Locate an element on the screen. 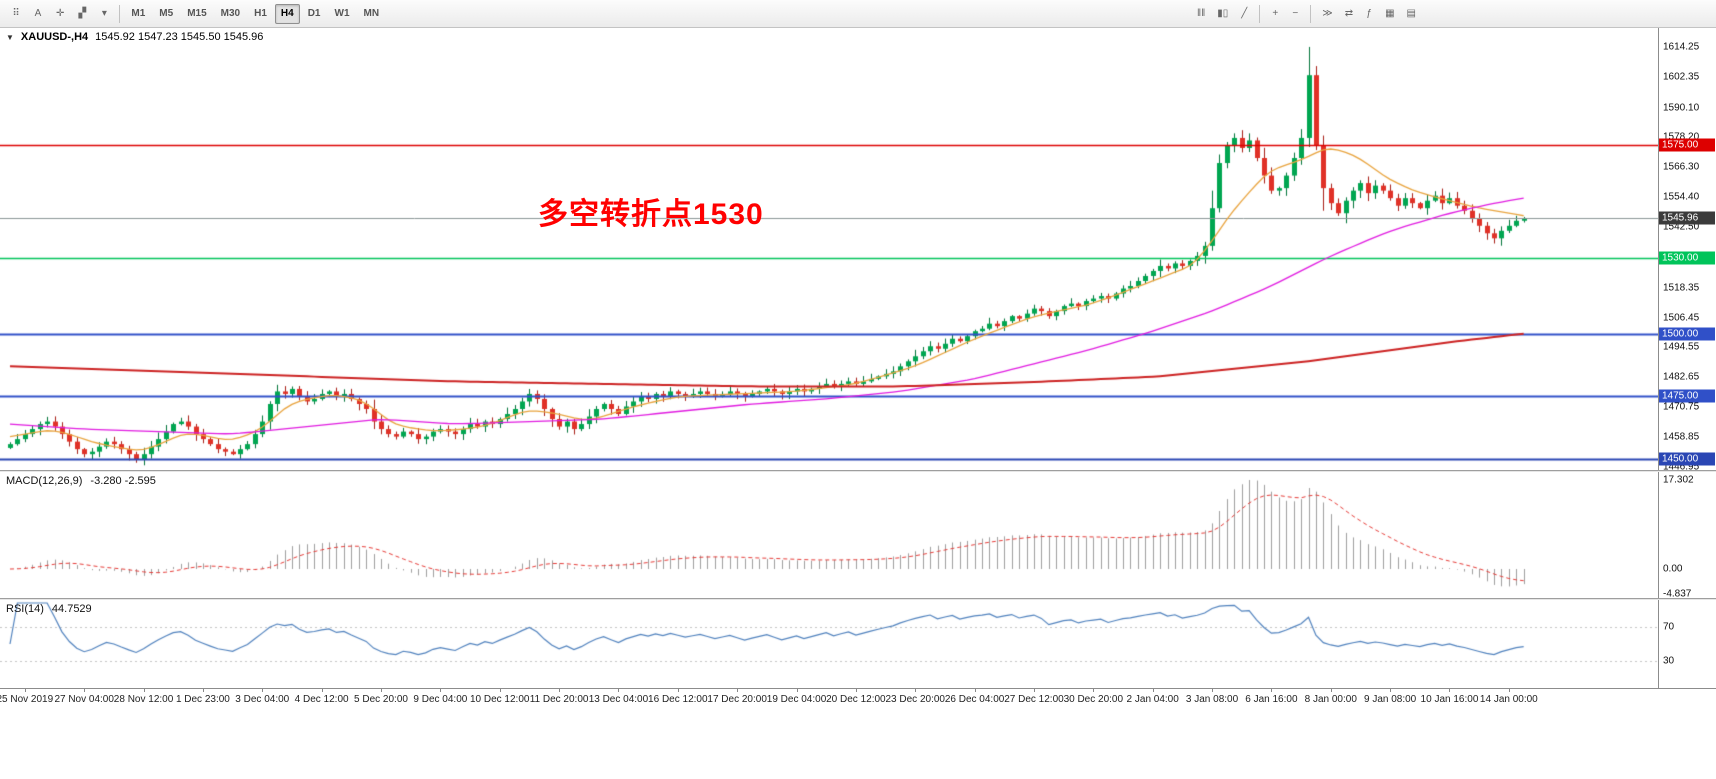 Image resolution: width=1716 pixels, height=779 pixels. line-chart-icon: ╱ is located at coordinates (1244, 13).